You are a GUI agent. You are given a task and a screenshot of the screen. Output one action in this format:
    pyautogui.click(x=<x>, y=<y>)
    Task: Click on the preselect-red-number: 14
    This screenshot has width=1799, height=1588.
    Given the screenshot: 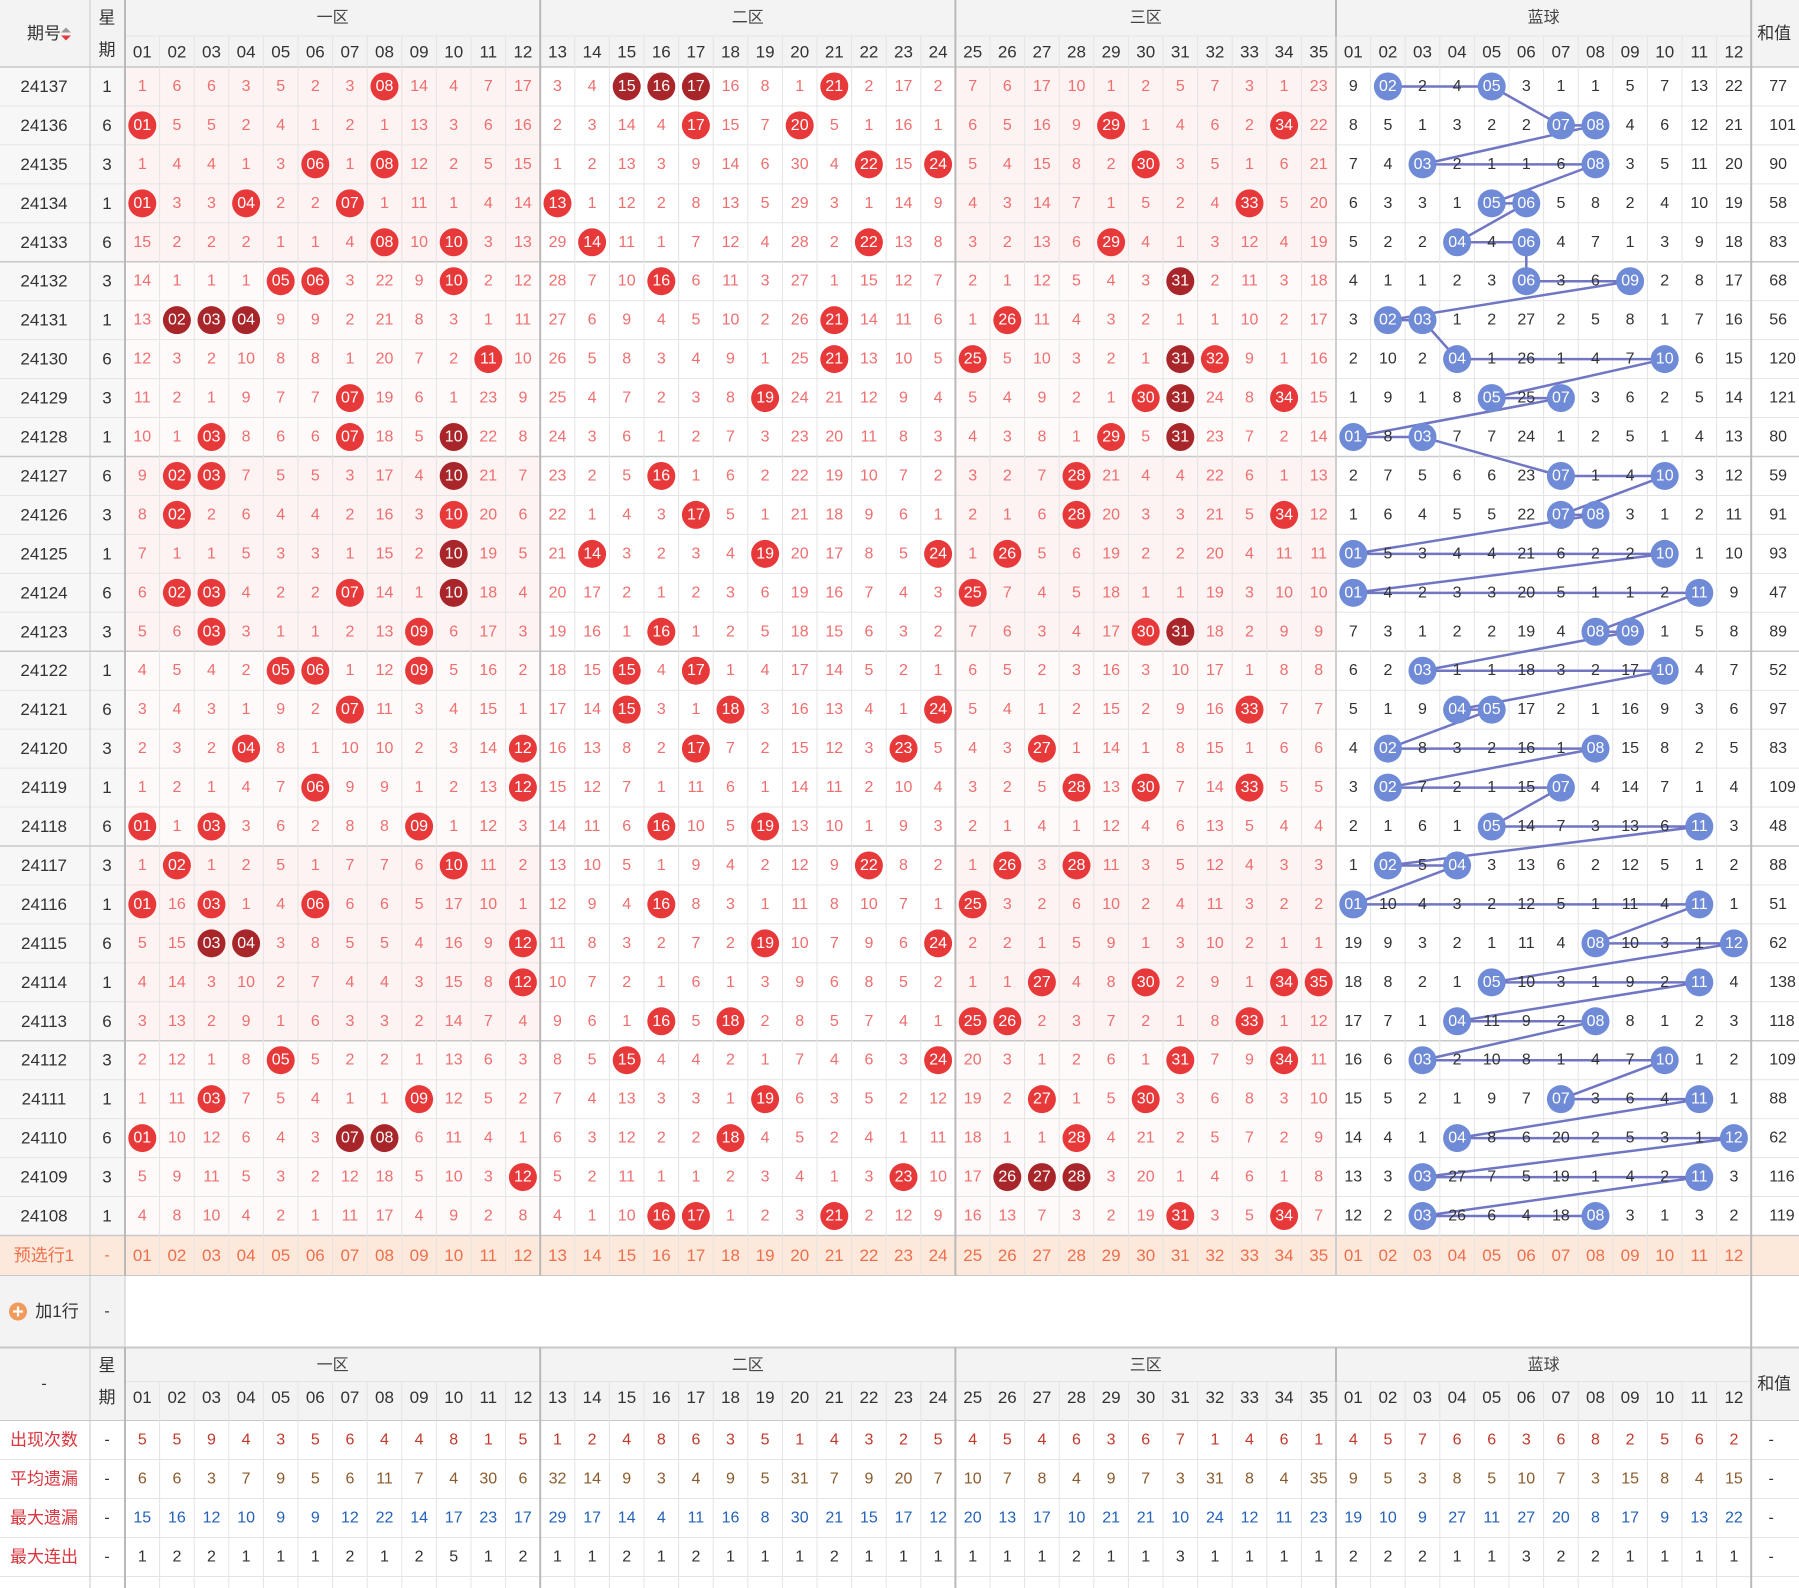 What is the action you would take?
    pyautogui.click(x=592, y=1255)
    